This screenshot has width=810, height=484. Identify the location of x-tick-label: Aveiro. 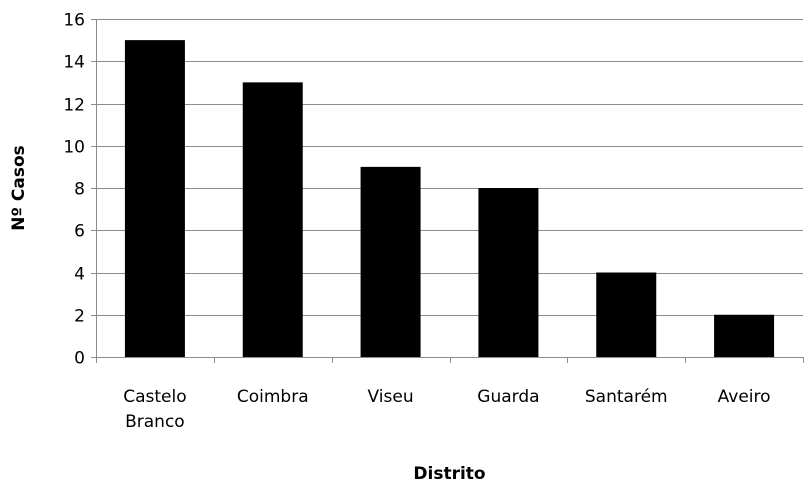
(744, 397).